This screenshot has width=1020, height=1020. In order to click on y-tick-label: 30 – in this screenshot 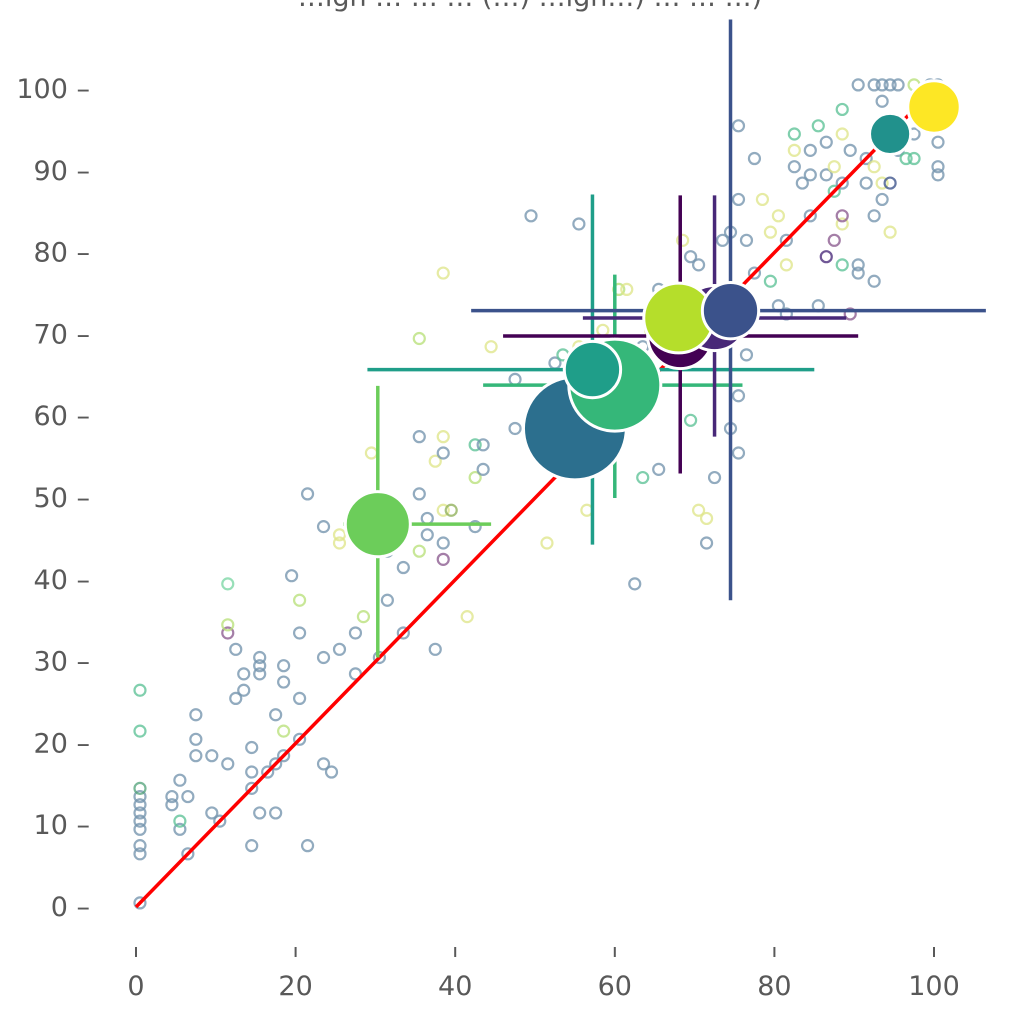, I will do `click(62, 662)`.